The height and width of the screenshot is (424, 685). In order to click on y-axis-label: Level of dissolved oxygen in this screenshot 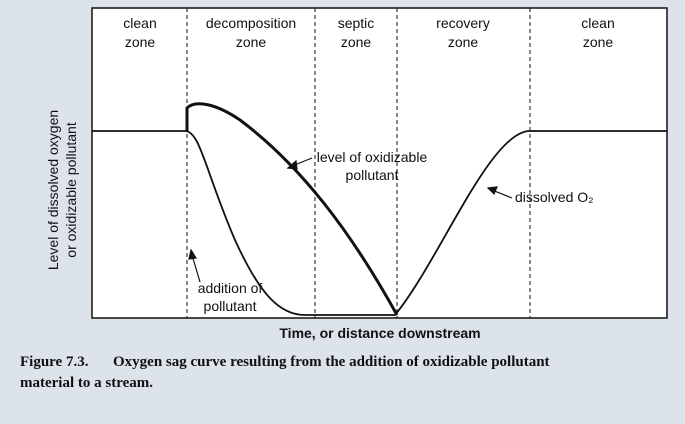, I will do `click(53, 190)`.